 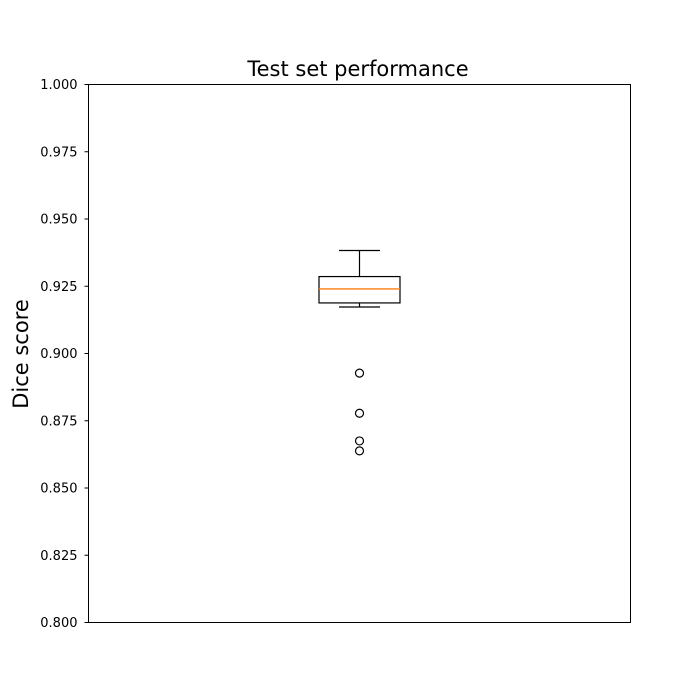 I want to click on y-tick-label: 1.000, so click(x=58, y=85).